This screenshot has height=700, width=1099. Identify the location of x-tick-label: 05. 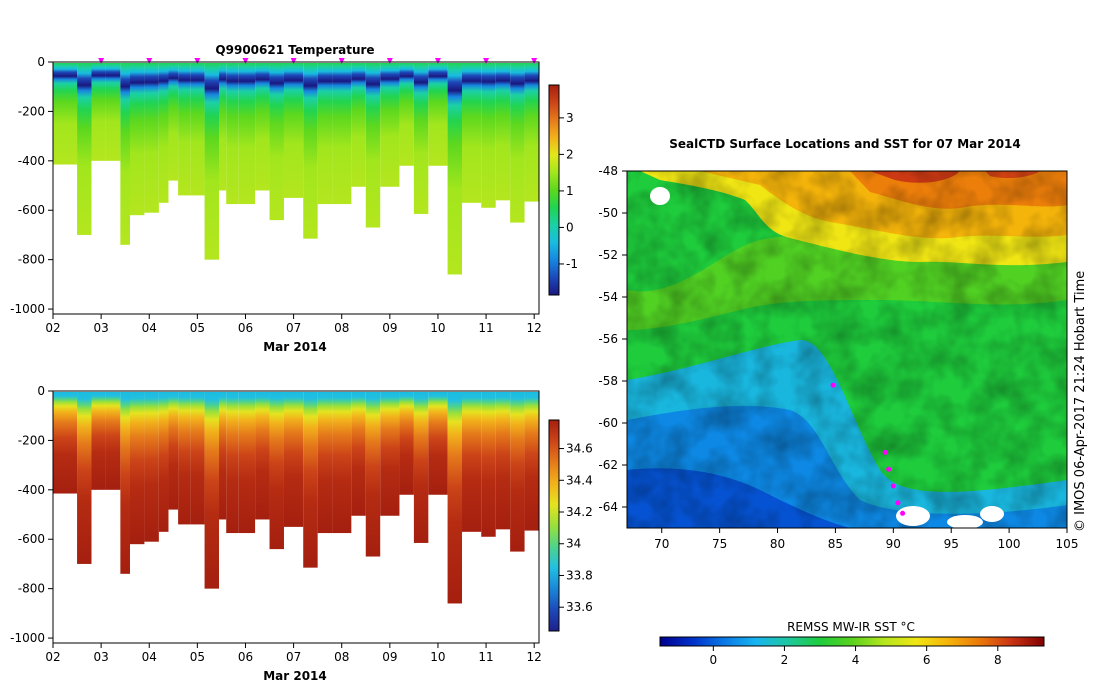
(197, 657).